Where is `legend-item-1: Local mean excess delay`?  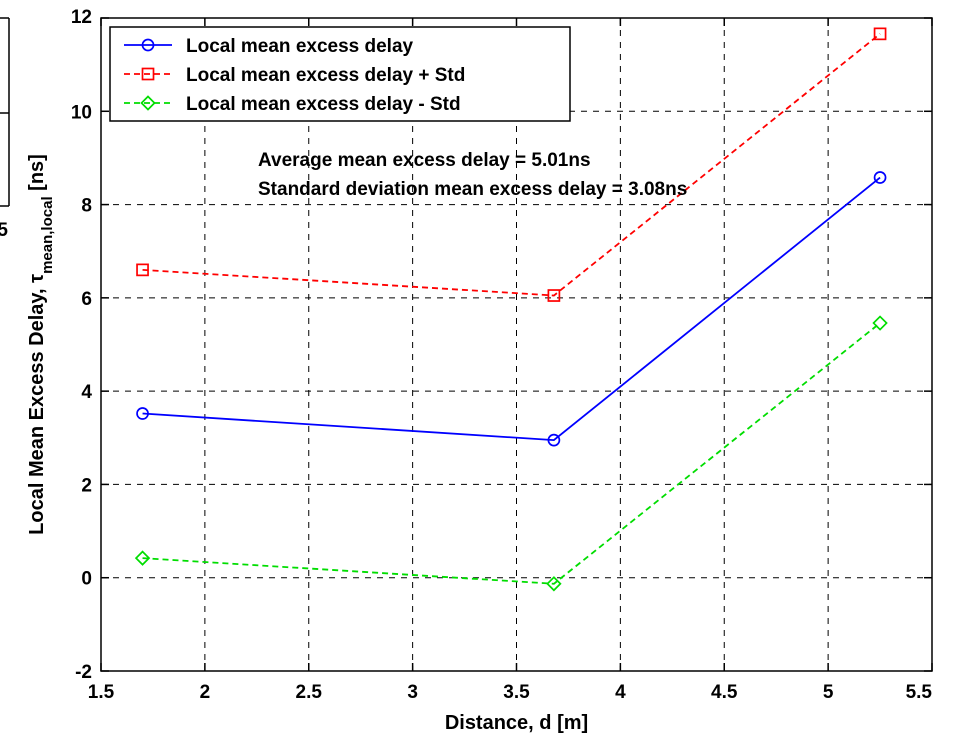
legend-item-1: Local mean excess delay is located at coordinates (269, 46).